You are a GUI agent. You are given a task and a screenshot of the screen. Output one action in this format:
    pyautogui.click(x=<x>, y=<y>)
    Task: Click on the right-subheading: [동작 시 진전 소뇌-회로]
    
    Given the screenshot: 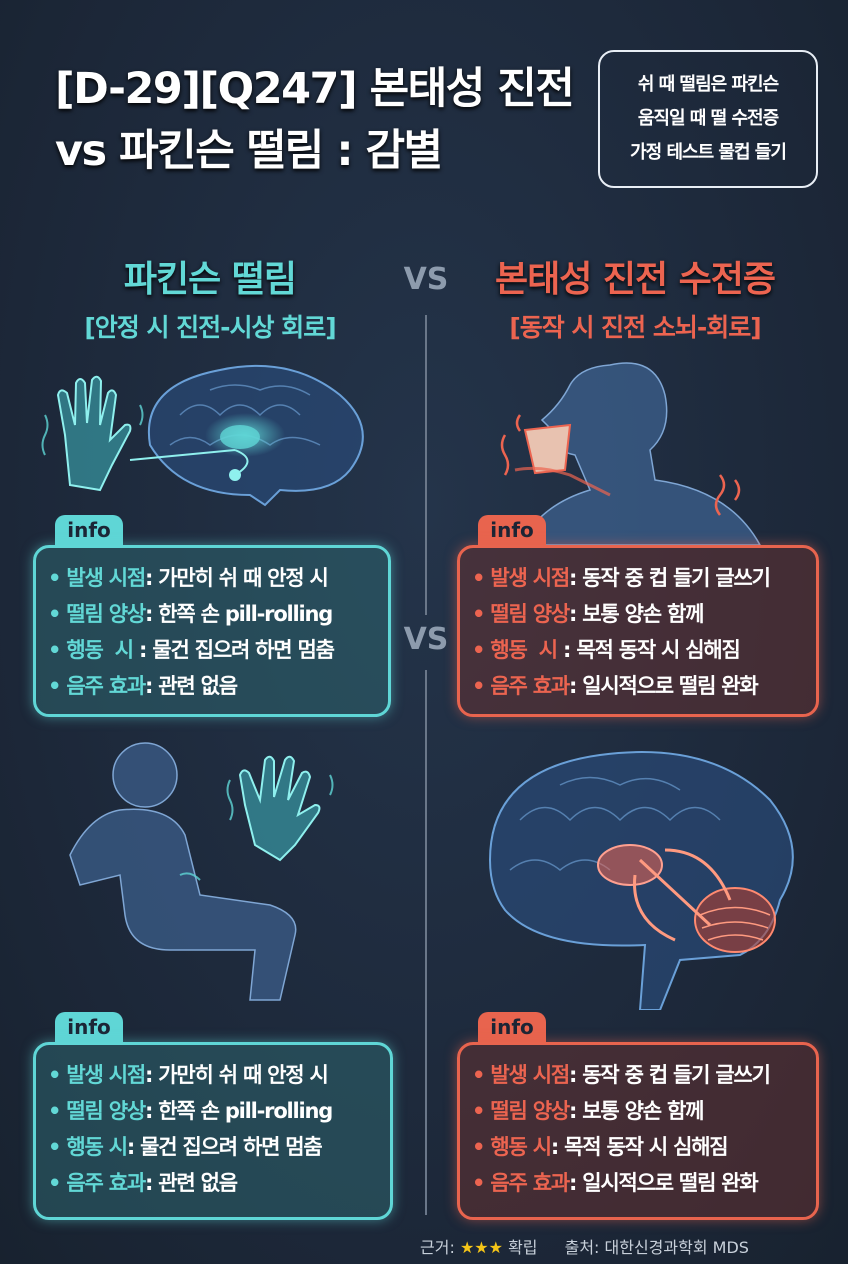 What is the action you would take?
    pyautogui.click(x=635, y=327)
    